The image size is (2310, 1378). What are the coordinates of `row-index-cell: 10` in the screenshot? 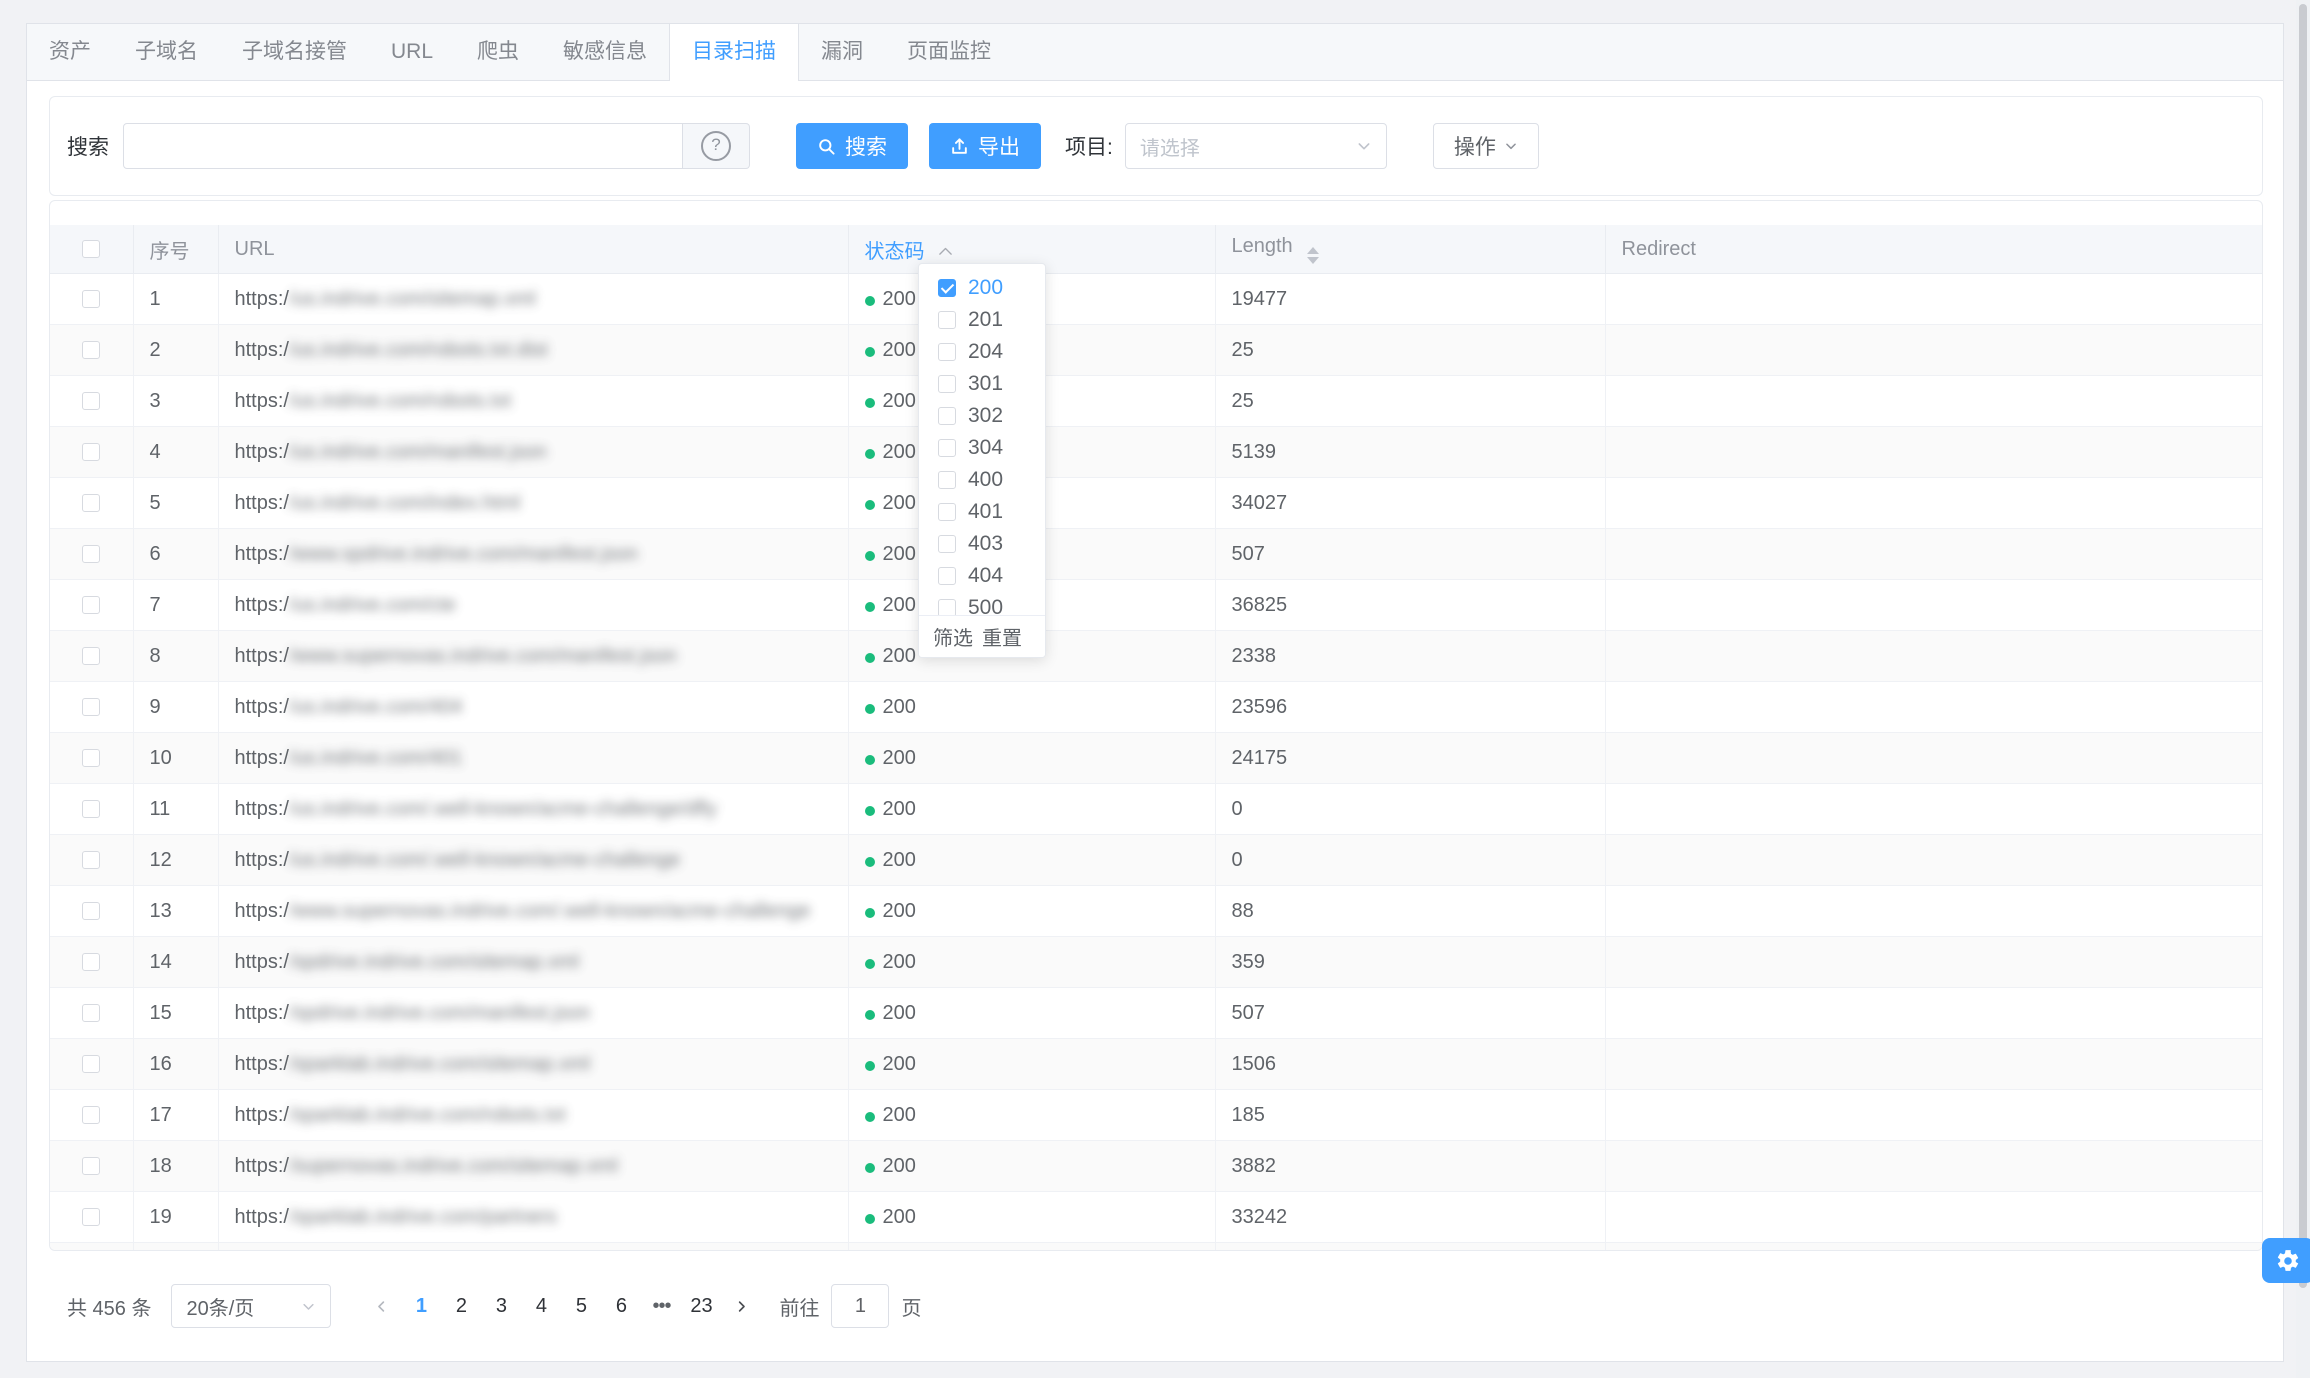 It's located at (175, 758).